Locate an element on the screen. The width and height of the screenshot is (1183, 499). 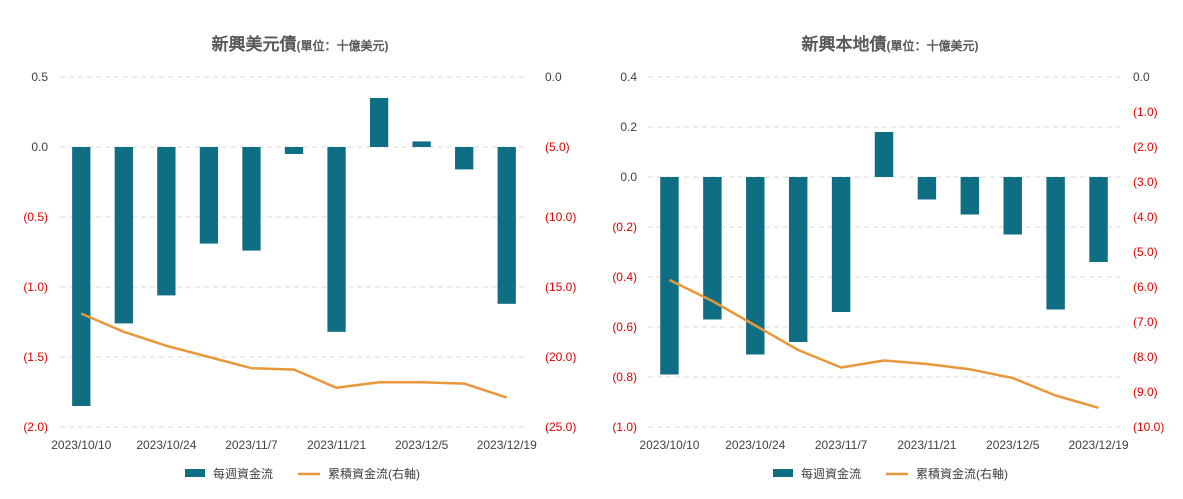
left-axis-tick-label: (1.5) is located at coordinates (35, 357).